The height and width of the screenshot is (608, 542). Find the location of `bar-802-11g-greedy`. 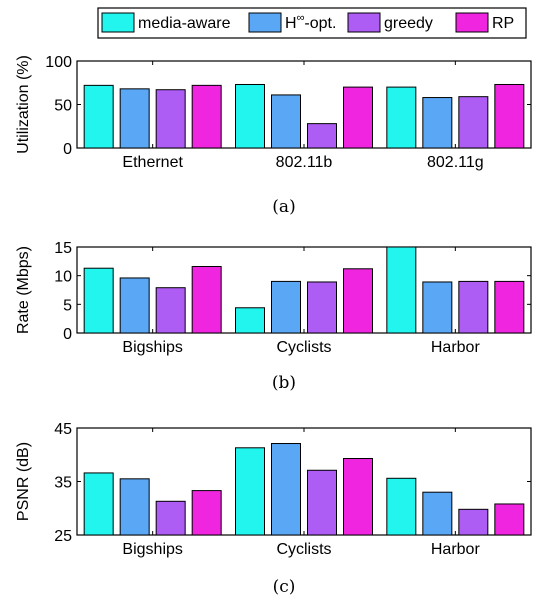

bar-802-11g-greedy is located at coordinates (473, 122).